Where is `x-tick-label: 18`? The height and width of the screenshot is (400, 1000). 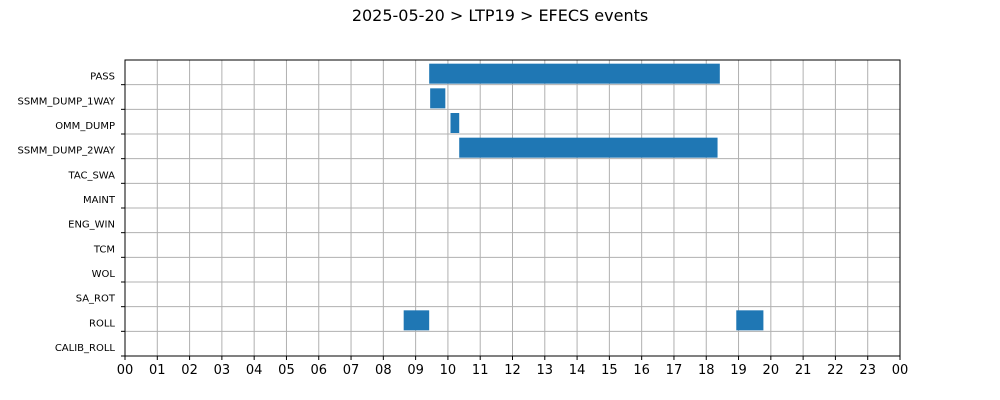 x-tick-label: 18 is located at coordinates (706, 370).